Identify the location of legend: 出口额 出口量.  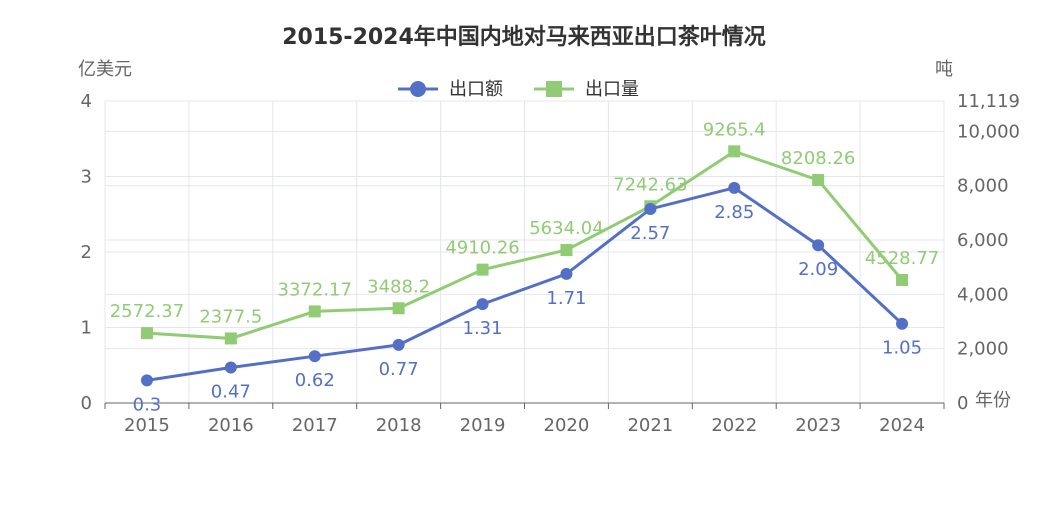
(518, 89).